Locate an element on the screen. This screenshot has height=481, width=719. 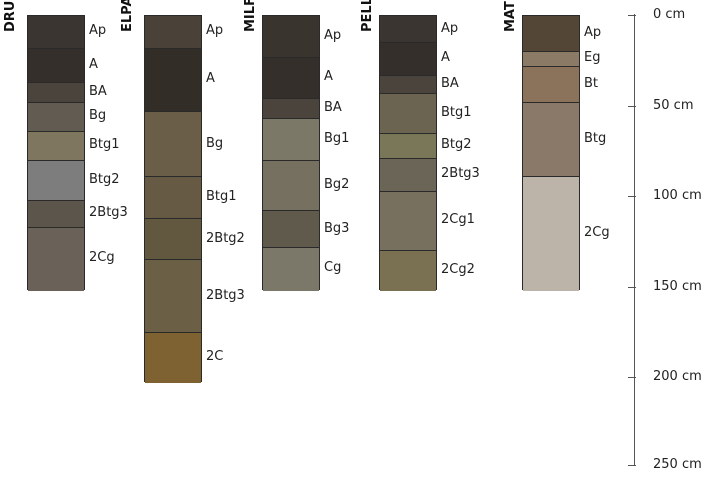
depth-tick-label: 100 cm is located at coordinates (677, 195).